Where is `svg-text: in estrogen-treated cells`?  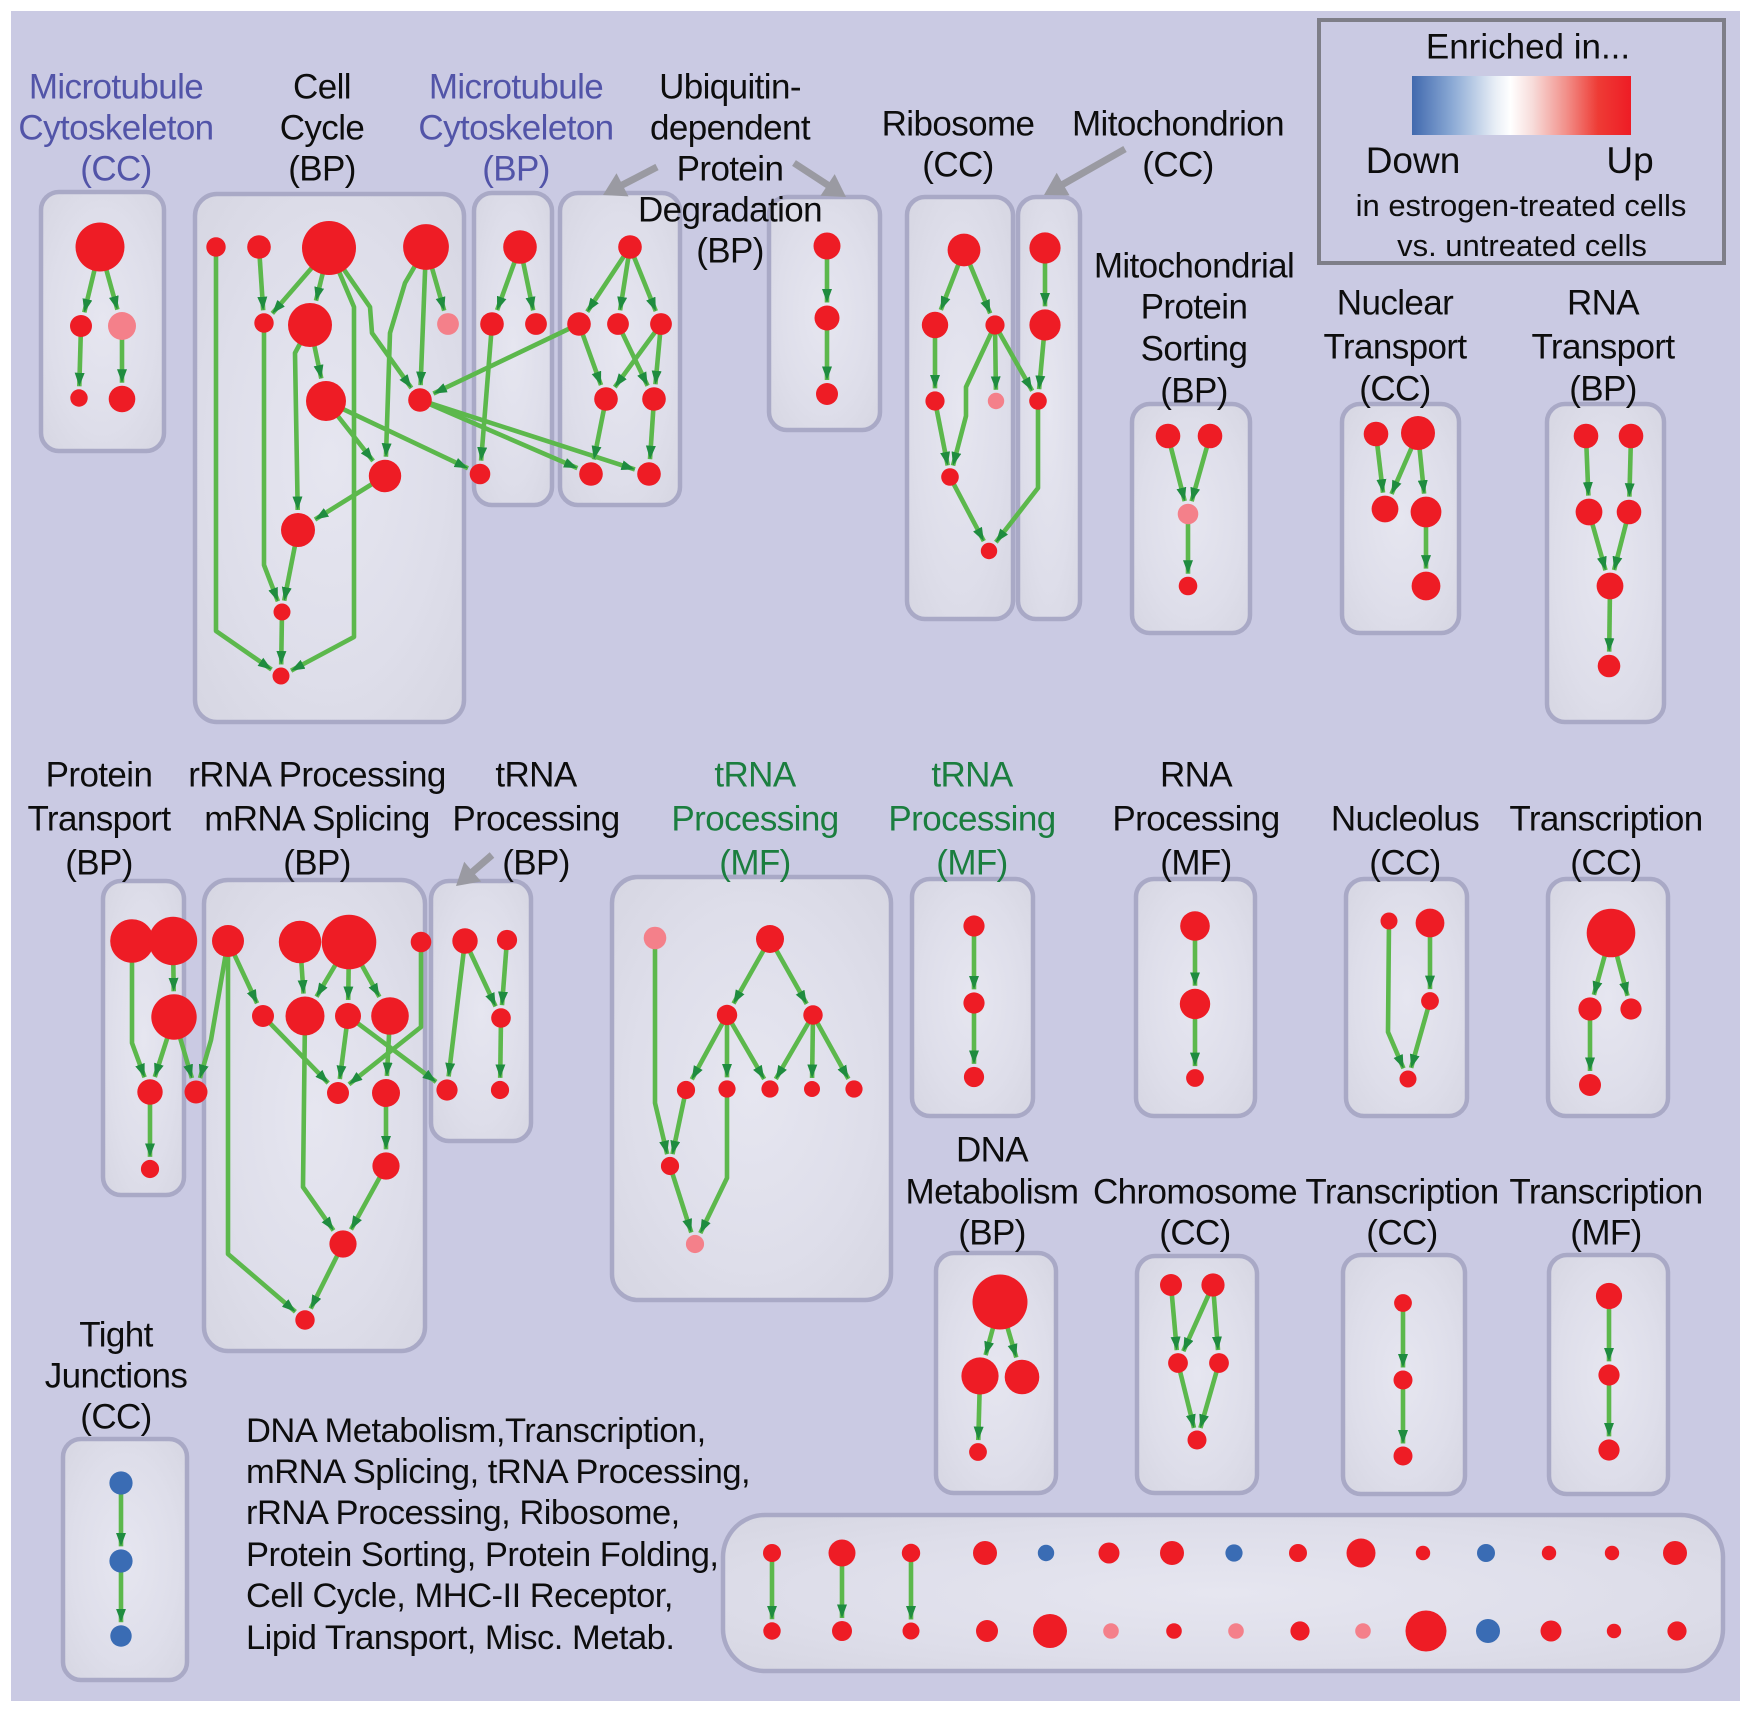
svg-text: in estrogen-treated cells is located at coordinates (1521, 205).